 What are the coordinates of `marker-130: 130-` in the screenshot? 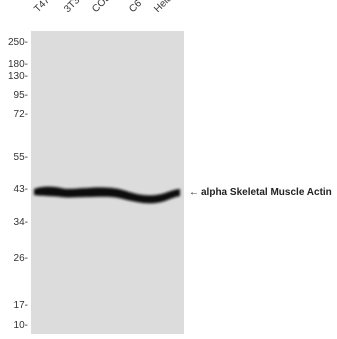 It's located at (17, 76).